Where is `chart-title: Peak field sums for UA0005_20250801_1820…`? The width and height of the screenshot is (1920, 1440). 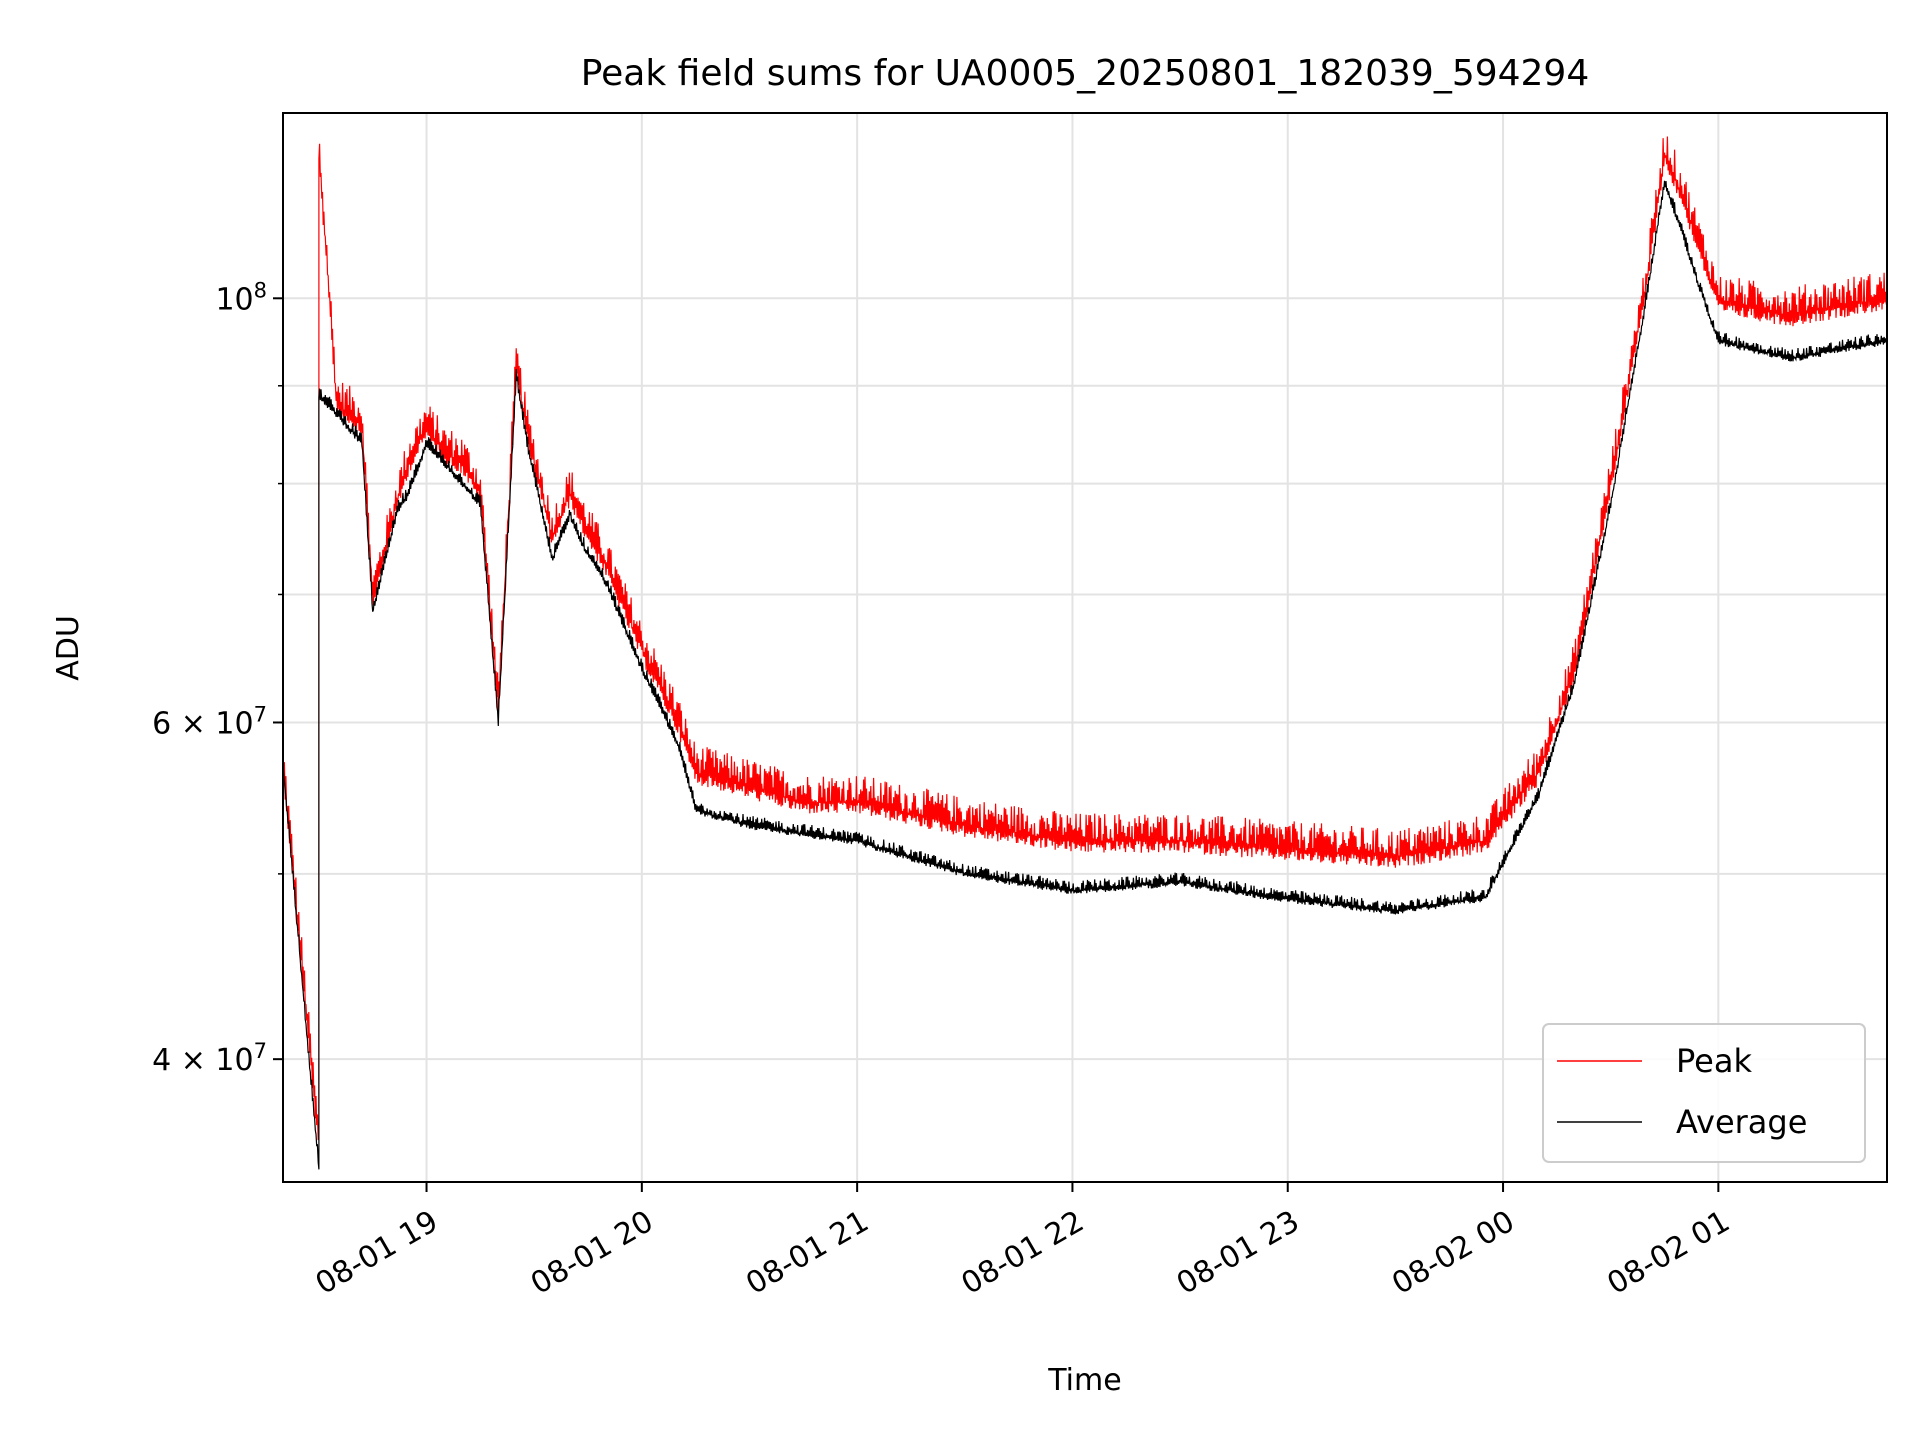 chart-title: Peak field sums for UA0005_20250801_1820… is located at coordinates (1085, 73).